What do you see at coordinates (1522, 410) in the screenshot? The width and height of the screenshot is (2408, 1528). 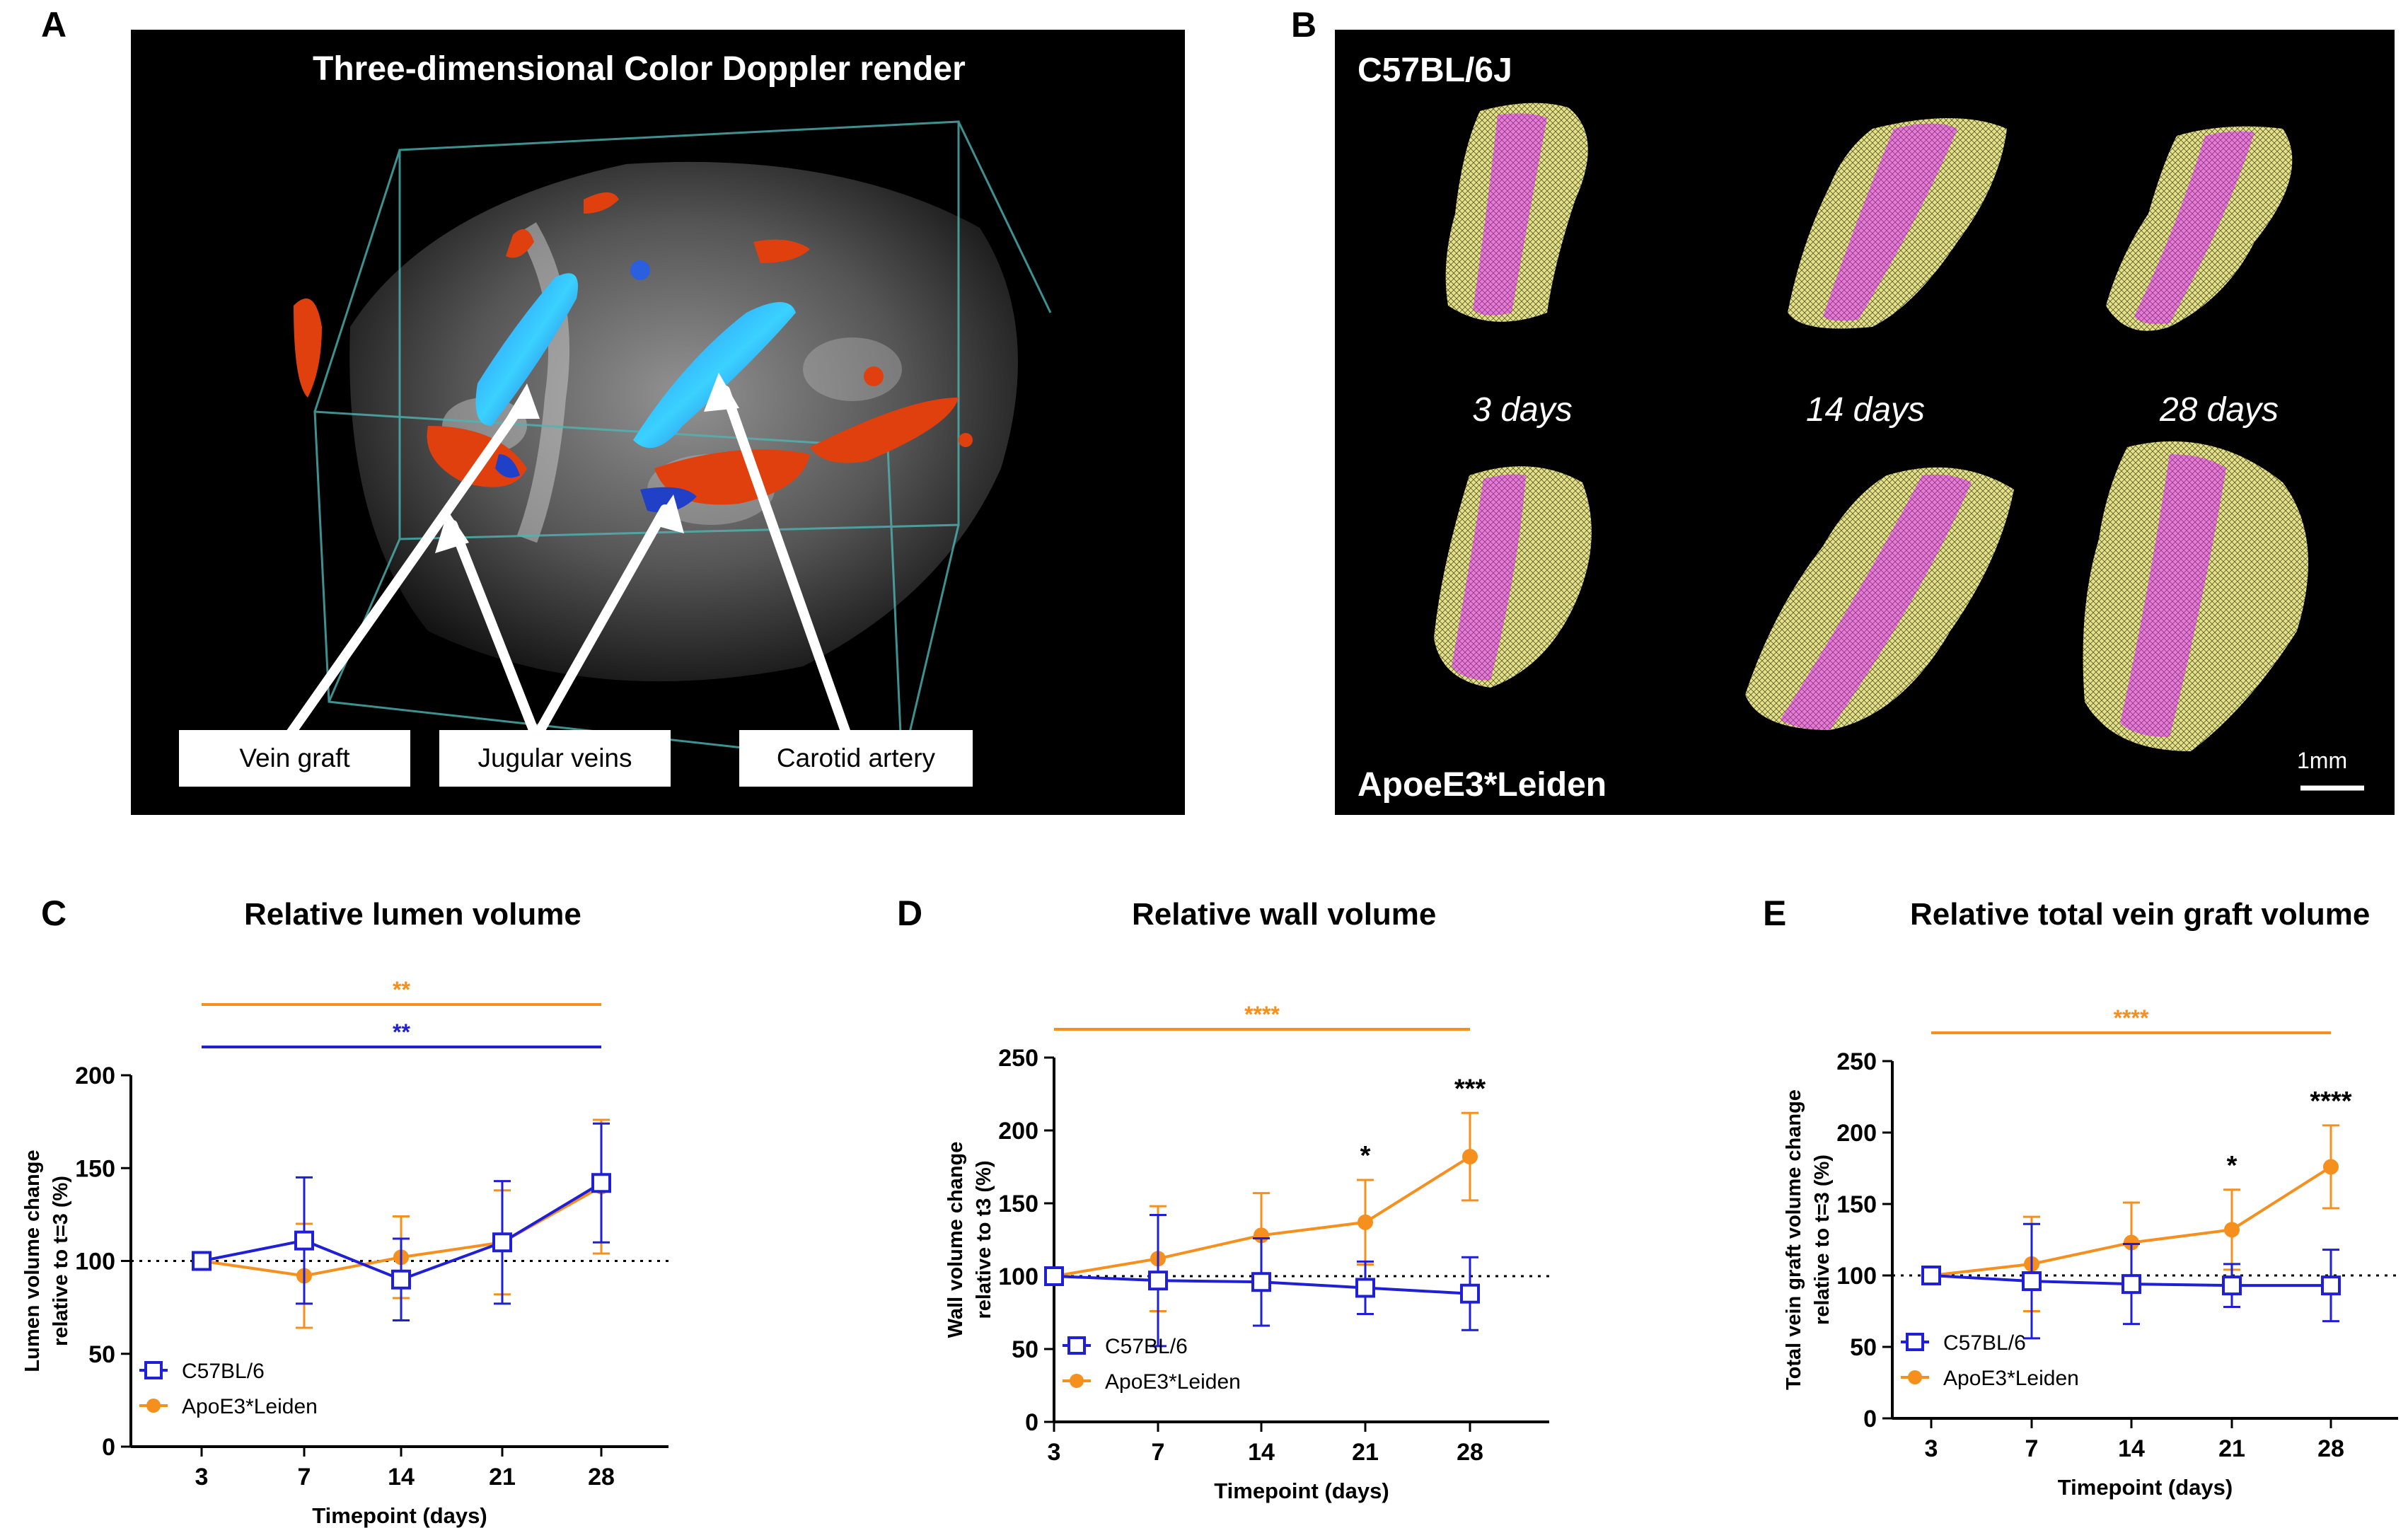 I see `day-label-3: 3 days` at bounding box center [1522, 410].